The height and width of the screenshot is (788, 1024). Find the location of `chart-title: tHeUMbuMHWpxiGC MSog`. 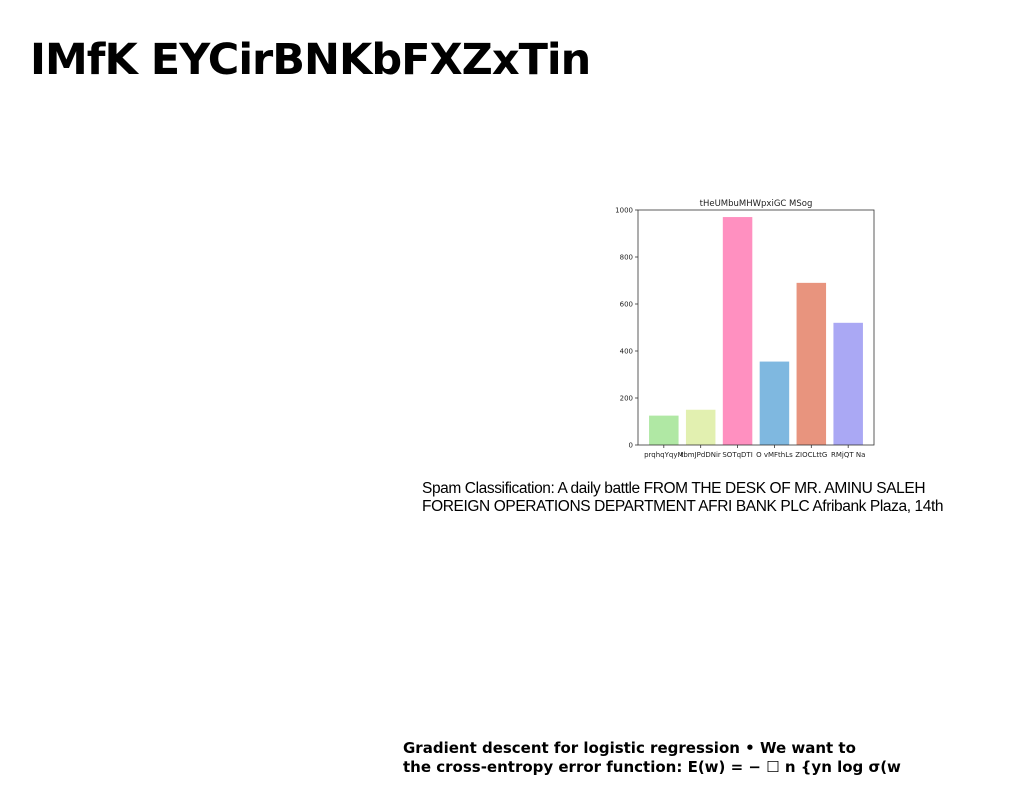

chart-title: tHeUMbuMHWpxiGC MSog is located at coordinates (756, 204).